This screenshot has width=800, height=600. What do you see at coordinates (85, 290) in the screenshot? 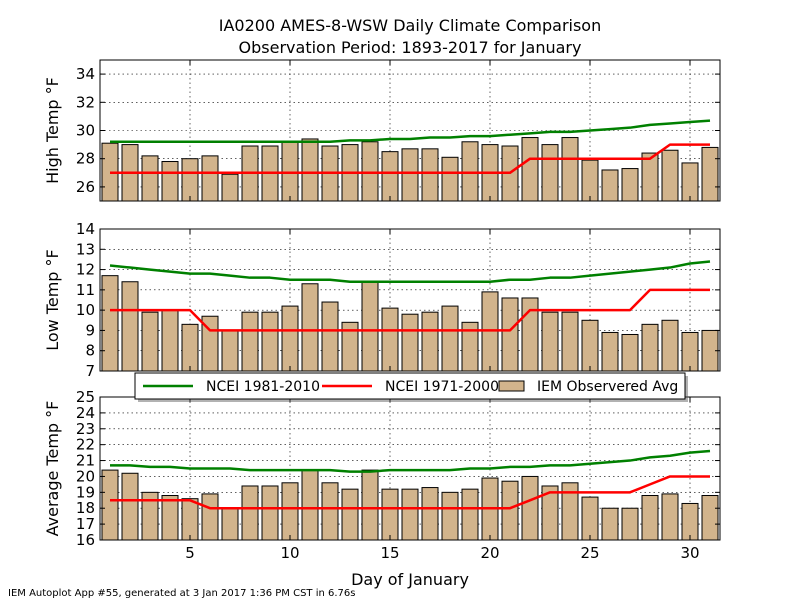
I see `y-tick-label: 11` at bounding box center [85, 290].